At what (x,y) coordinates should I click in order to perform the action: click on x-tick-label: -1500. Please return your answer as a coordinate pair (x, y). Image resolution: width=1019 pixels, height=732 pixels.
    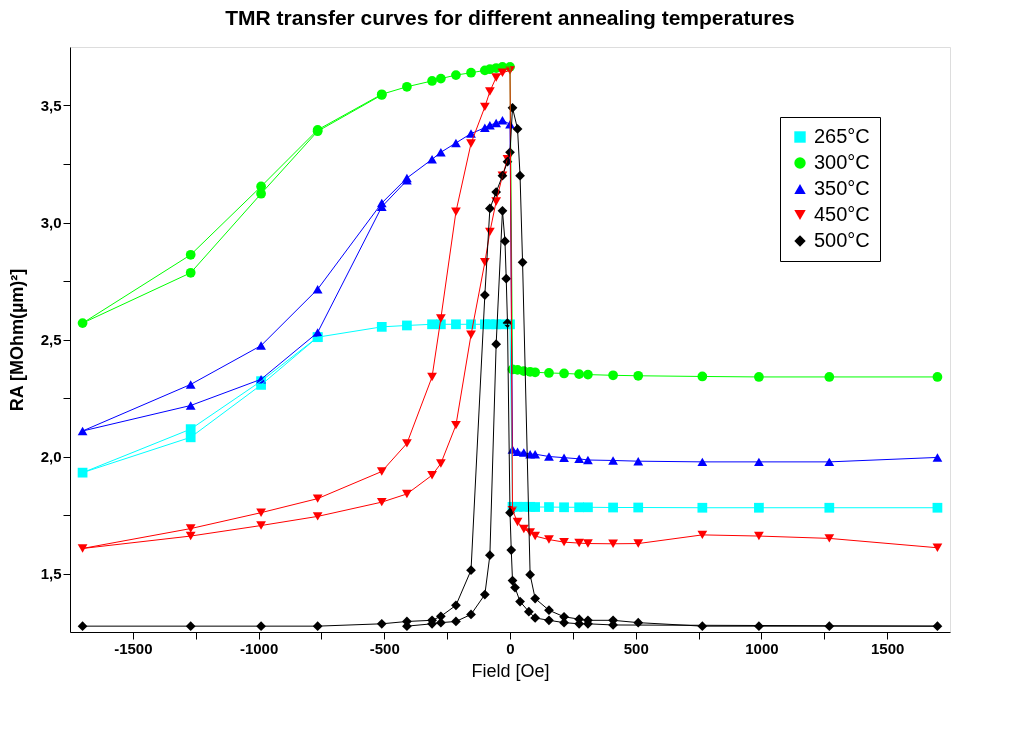
    Looking at the image, I should click on (133, 648).